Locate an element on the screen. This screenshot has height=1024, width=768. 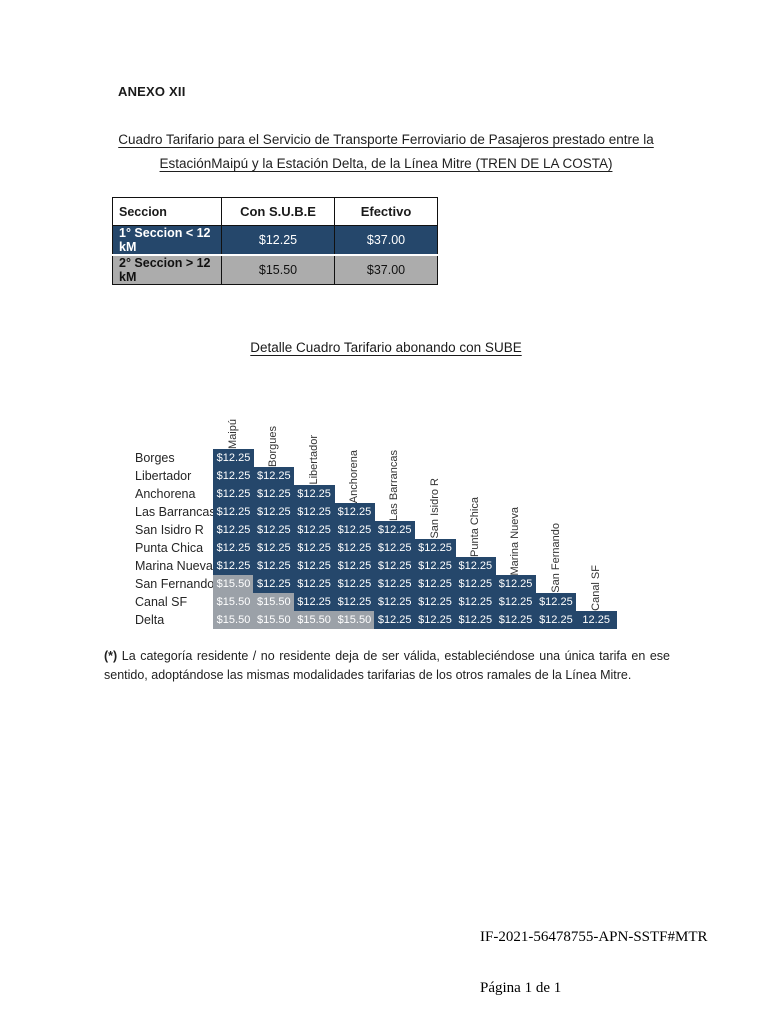
fare-table-header-seccion: Seccion is located at coordinates (167, 211).